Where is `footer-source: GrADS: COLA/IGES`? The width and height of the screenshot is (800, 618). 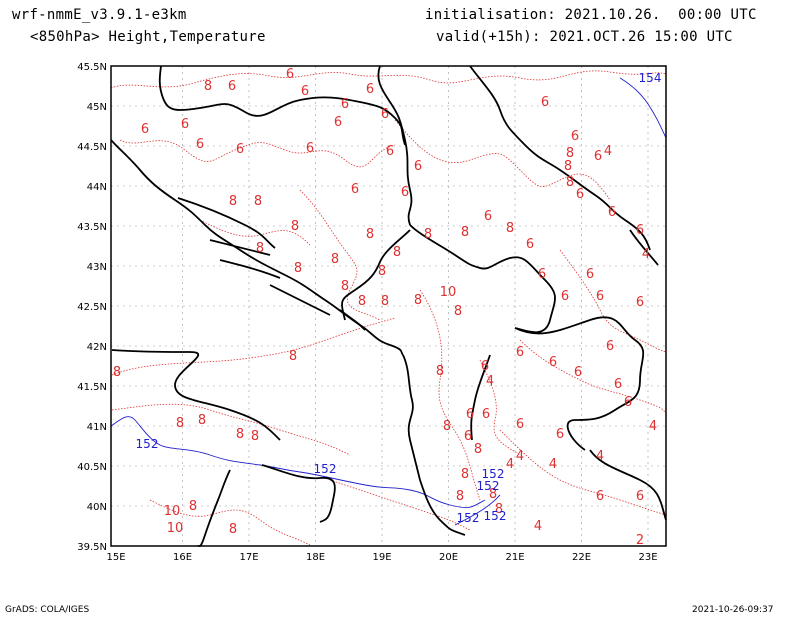 footer-source: GrADS: COLA/IGES is located at coordinates (47, 610).